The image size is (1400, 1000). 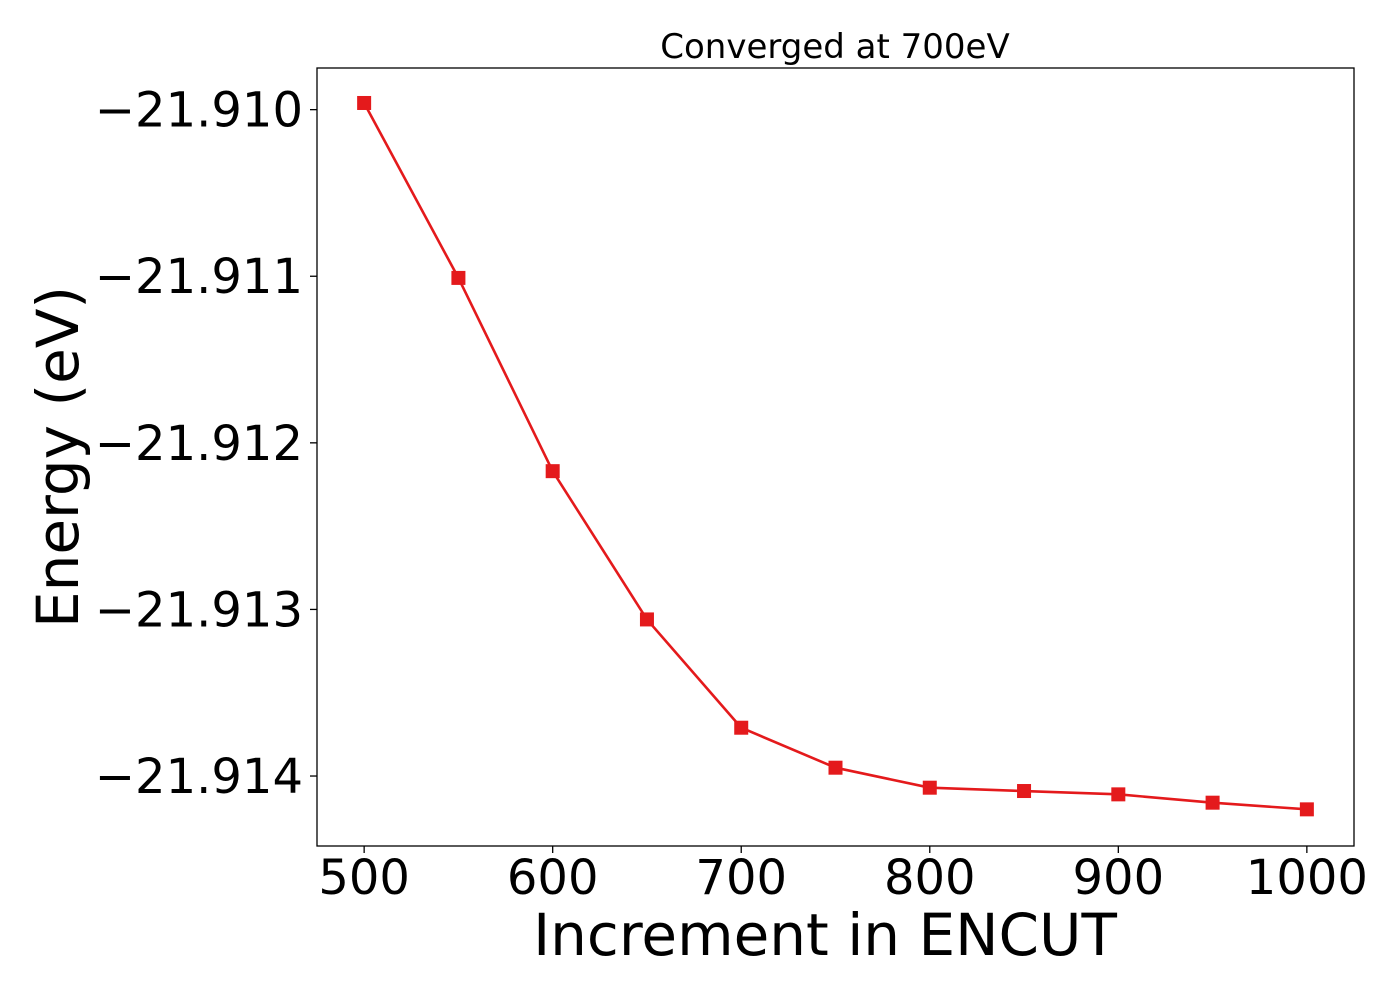 What do you see at coordinates (58, 457) in the screenshot?
I see `y-axis-label: Energy (eV)` at bounding box center [58, 457].